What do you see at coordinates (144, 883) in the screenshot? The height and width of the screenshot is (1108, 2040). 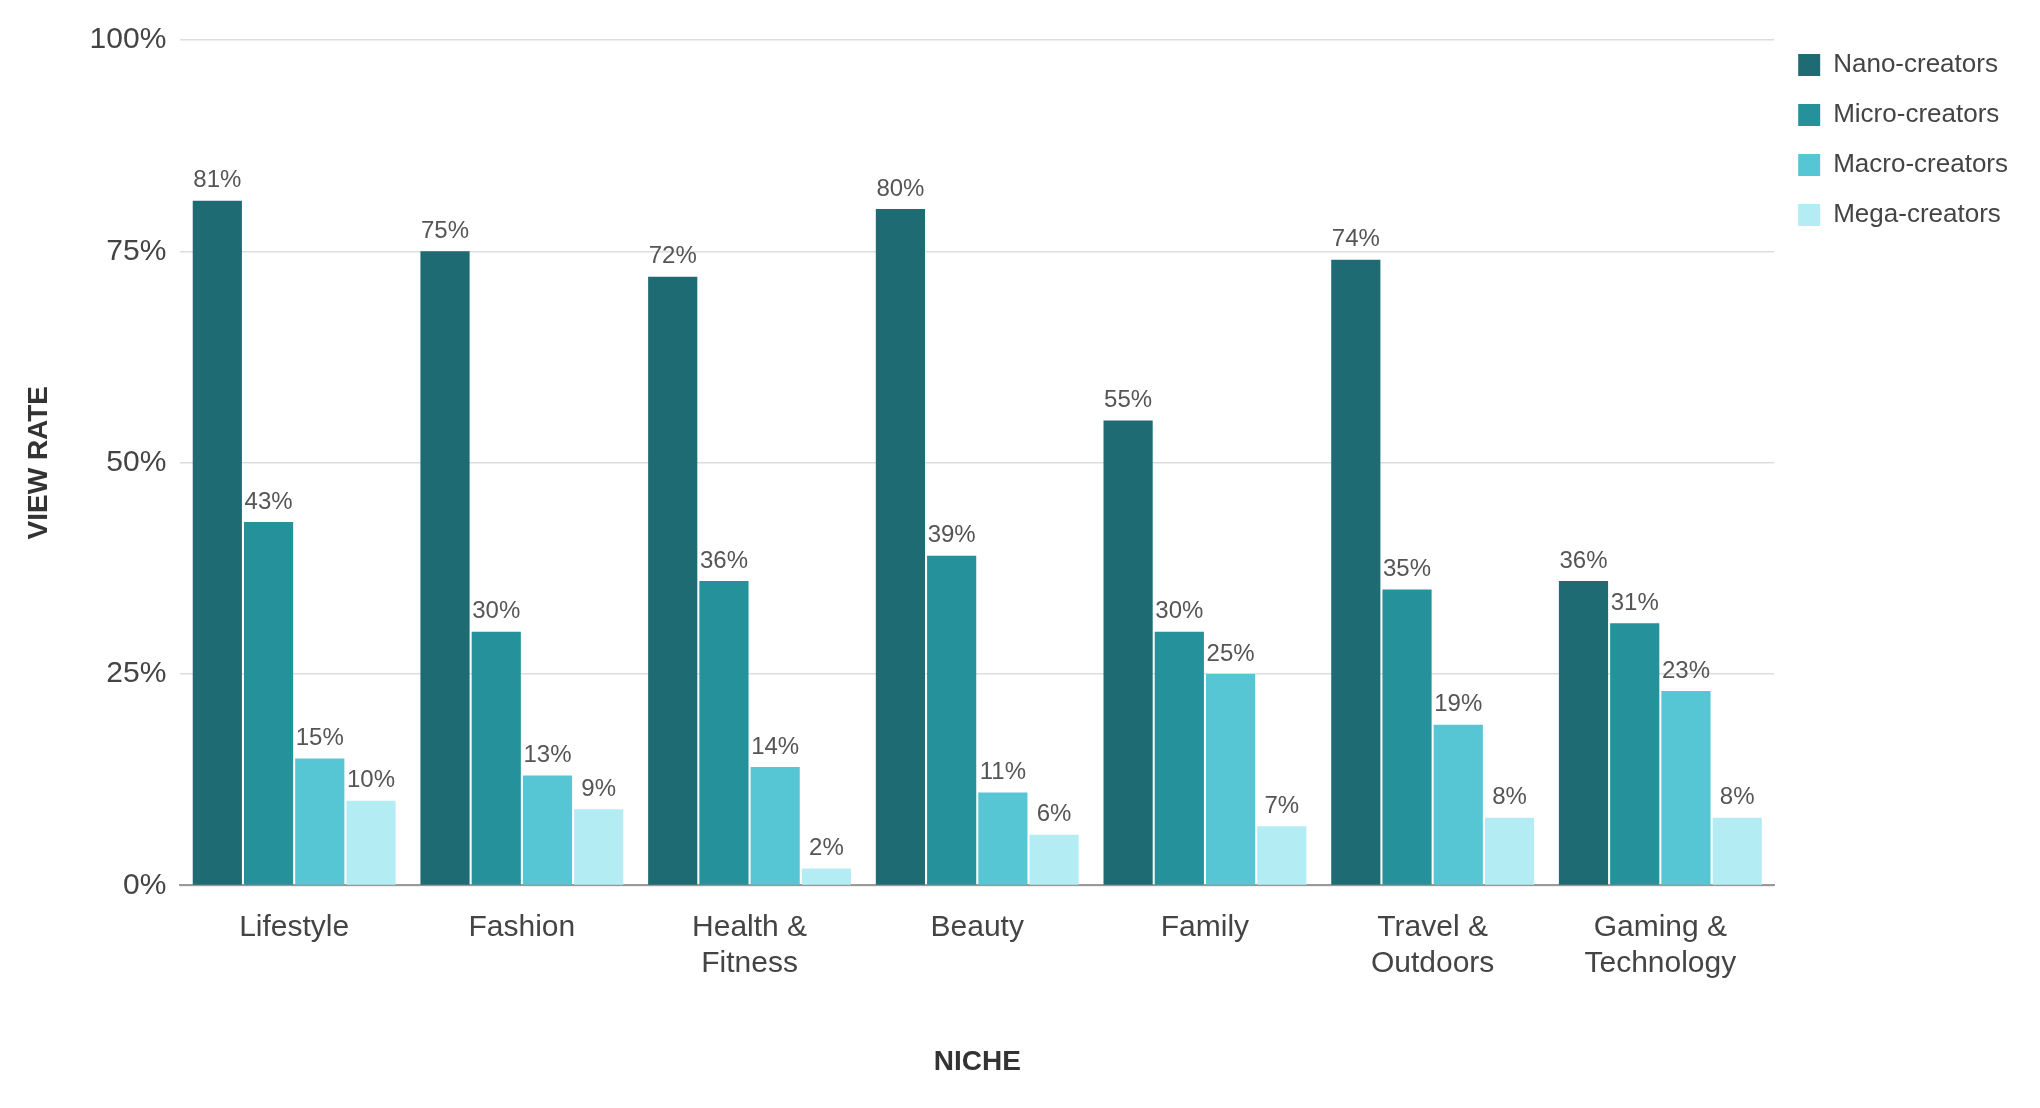 I see `y-tick-label: 0%` at bounding box center [144, 883].